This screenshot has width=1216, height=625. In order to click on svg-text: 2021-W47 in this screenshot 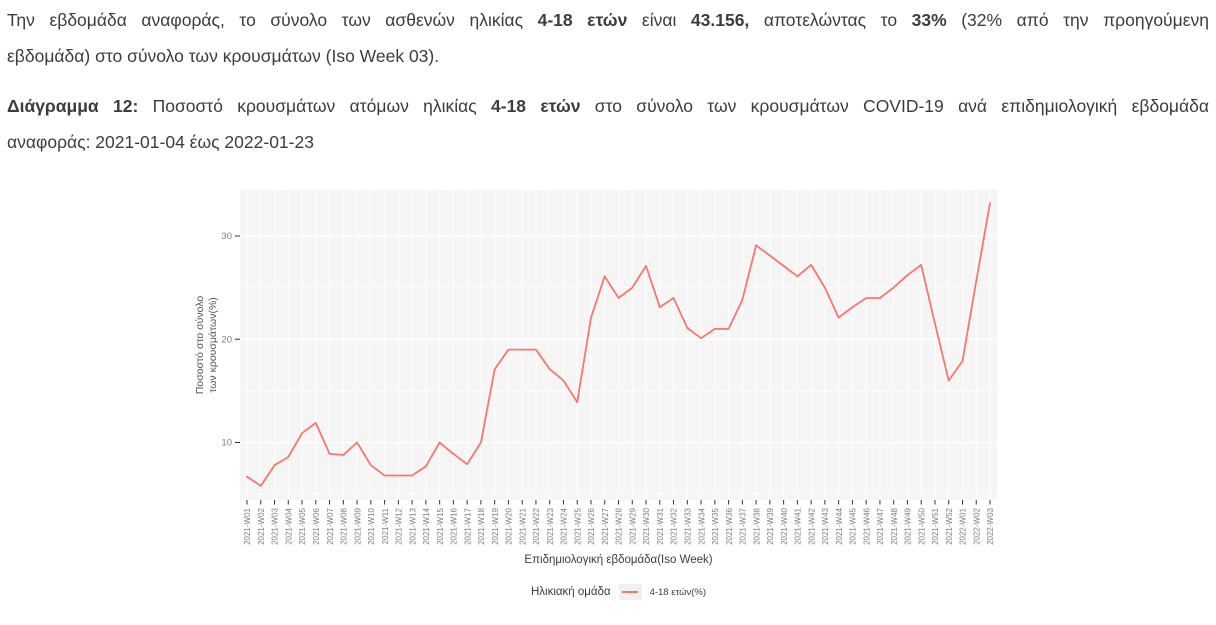, I will do `click(880, 525)`.